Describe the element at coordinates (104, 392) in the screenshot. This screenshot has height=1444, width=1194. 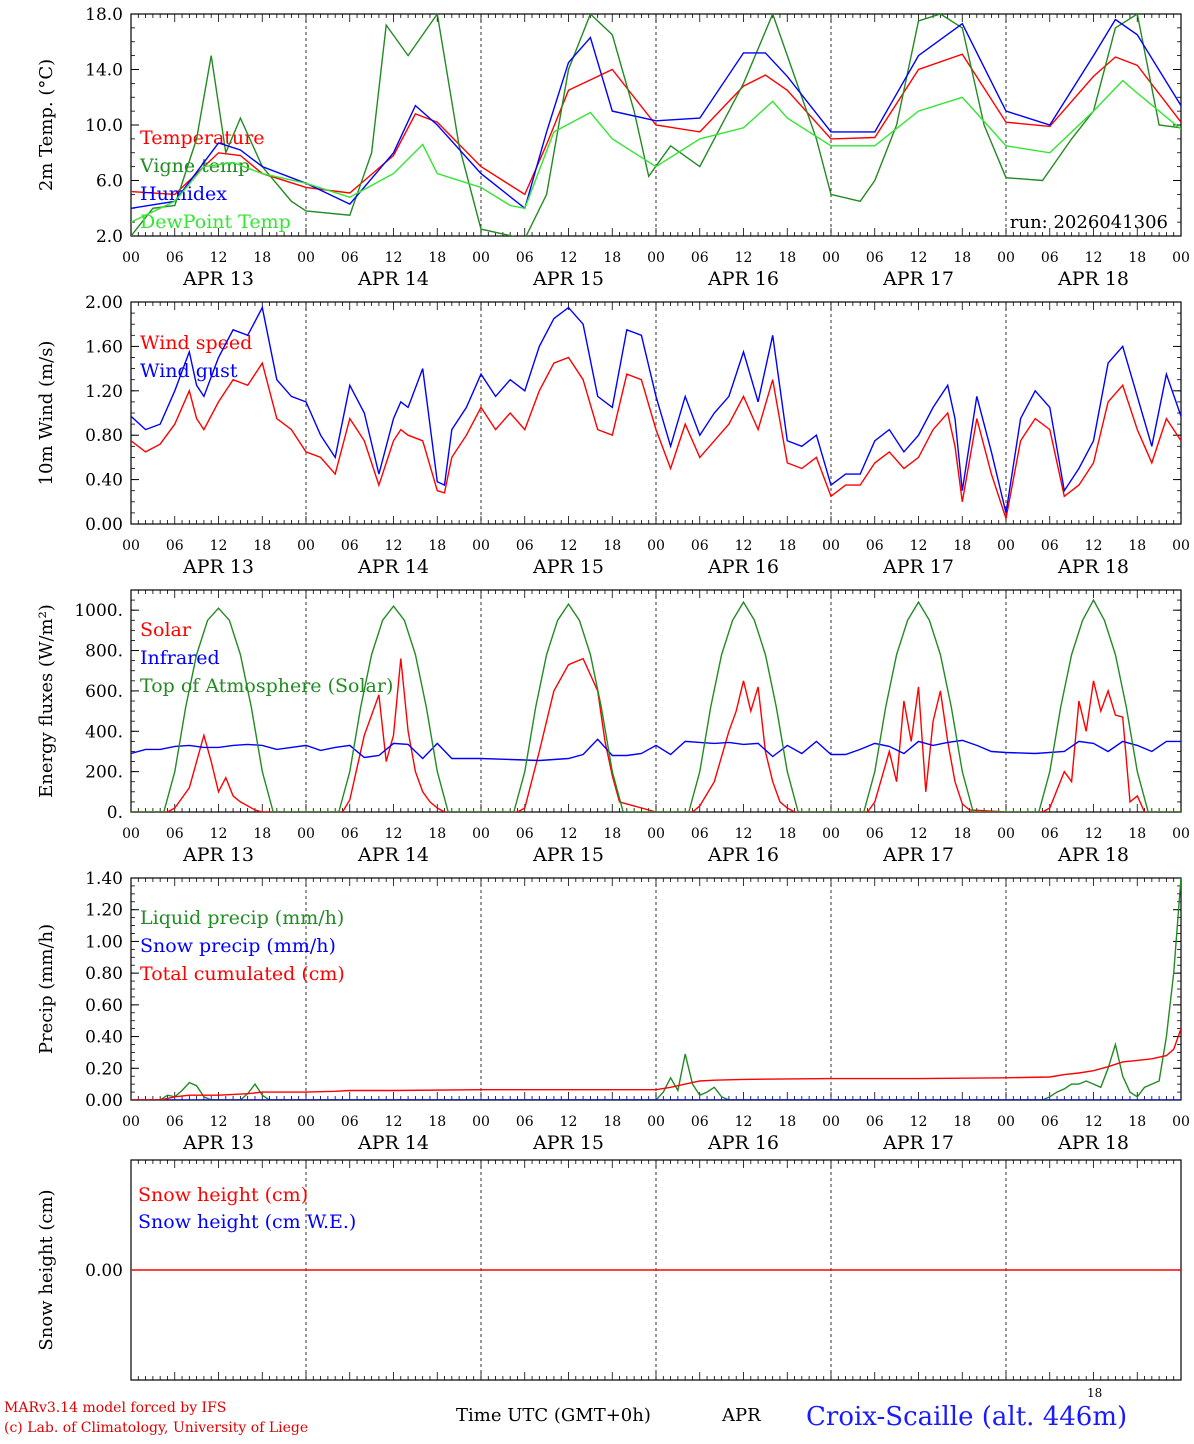
I see `wind-ytick-label: 1.20` at that location.